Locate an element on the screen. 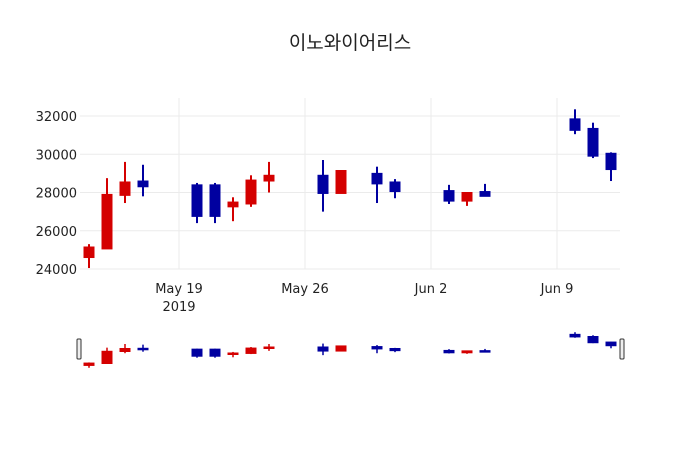  y-tick-label: 26000 is located at coordinates (56, 232).